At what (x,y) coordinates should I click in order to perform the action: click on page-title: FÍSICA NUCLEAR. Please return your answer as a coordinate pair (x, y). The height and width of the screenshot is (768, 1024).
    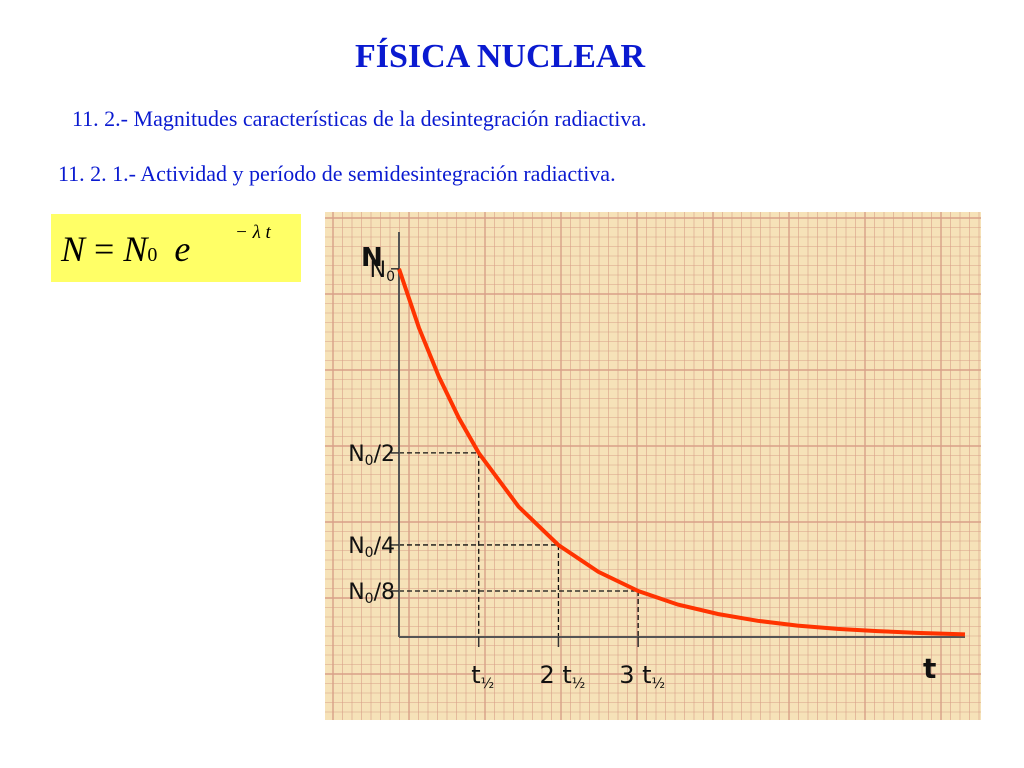
    Looking at the image, I should click on (500, 56).